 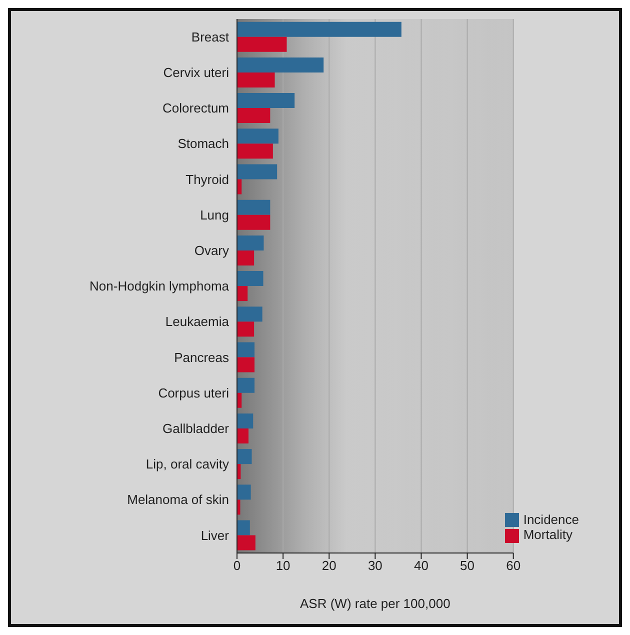 What do you see at coordinates (237, 566) in the screenshot?
I see `x-tick-label: 0` at bounding box center [237, 566].